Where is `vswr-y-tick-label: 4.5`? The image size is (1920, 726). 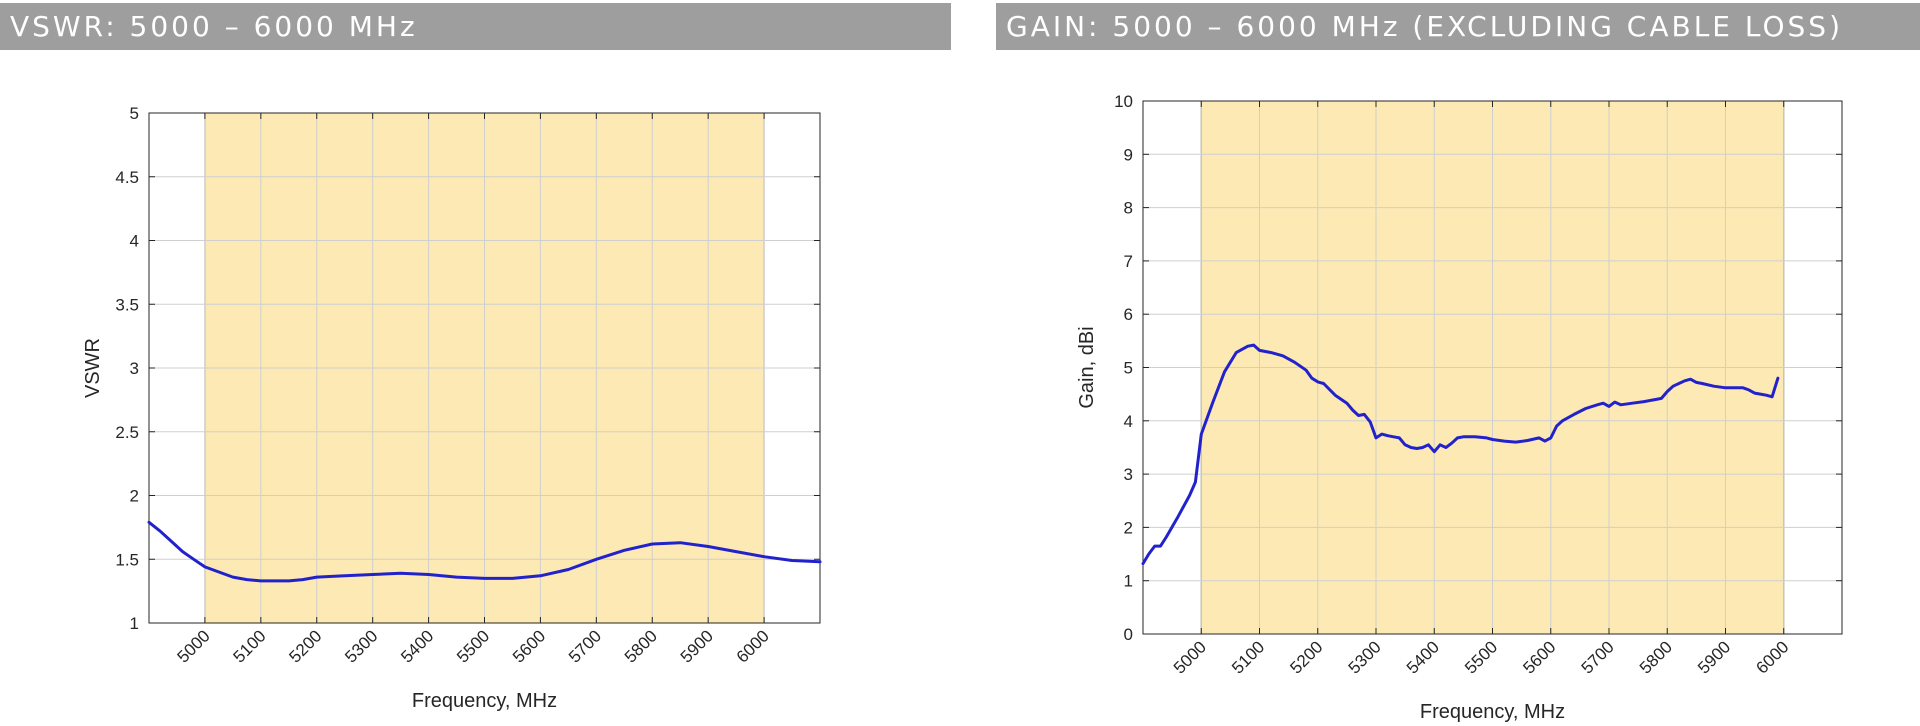
vswr-y-tick-label: 4.5 is located at coordinates (127, 177).